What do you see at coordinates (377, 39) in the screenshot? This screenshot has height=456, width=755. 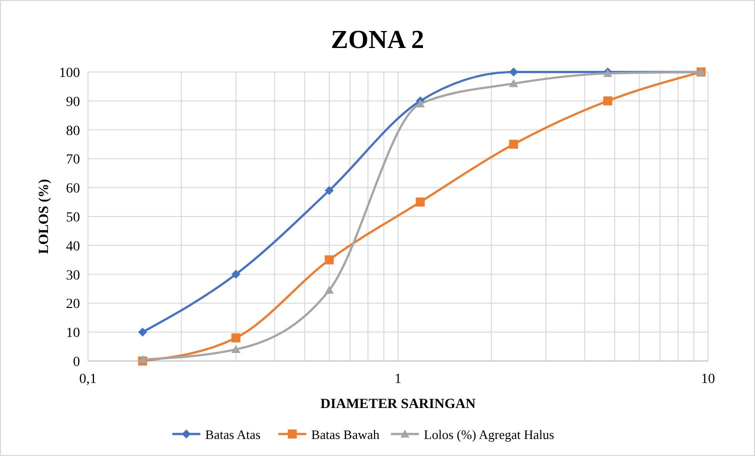 I see `chart-title: ZONA 2` at bounding box center [377, 39].